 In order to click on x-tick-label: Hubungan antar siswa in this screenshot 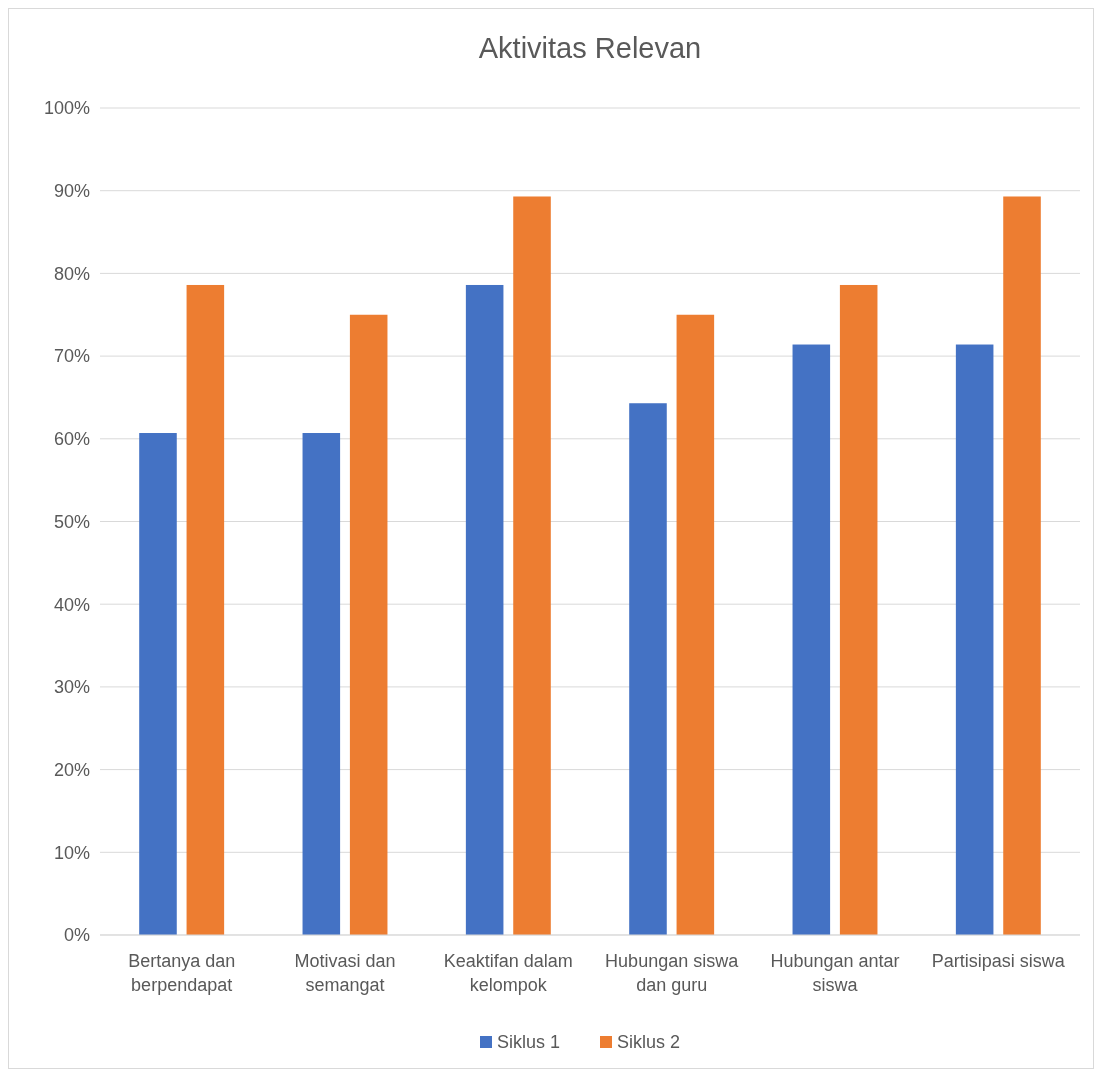, I will do `click(835, 973)`.